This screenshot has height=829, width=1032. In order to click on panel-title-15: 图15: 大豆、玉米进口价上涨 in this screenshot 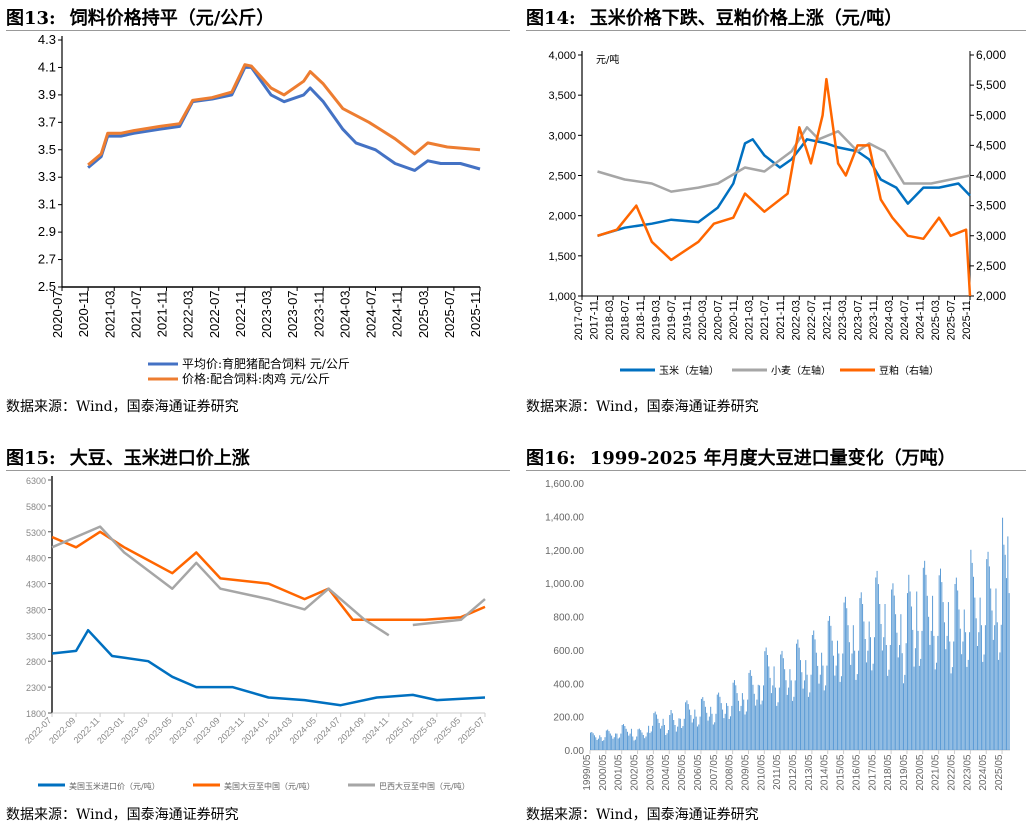, I will do `click(135, 457)`.